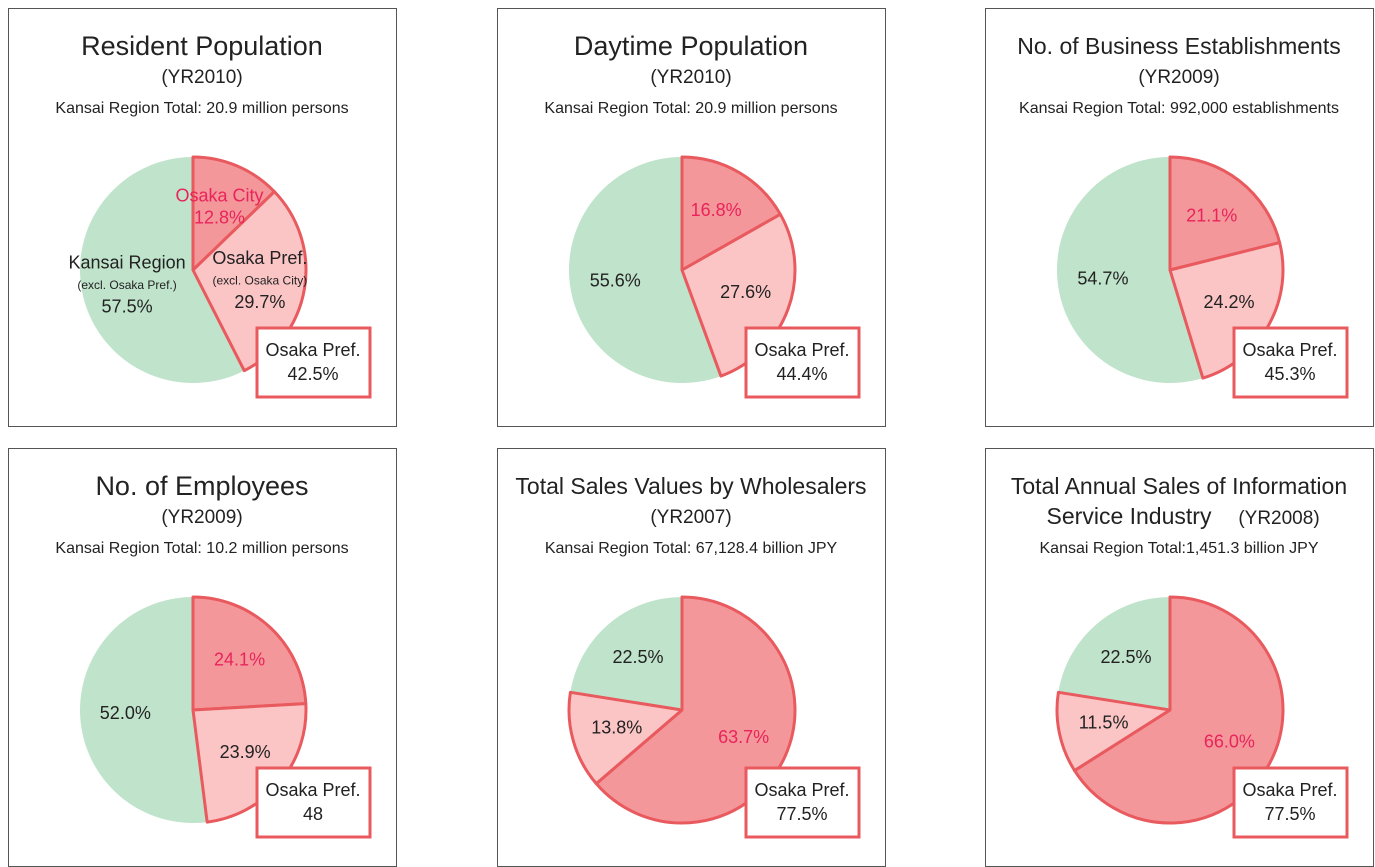 This screenshot has width=1375, height=867. I want to click on value-label: 57.5%, so click(127, 307).